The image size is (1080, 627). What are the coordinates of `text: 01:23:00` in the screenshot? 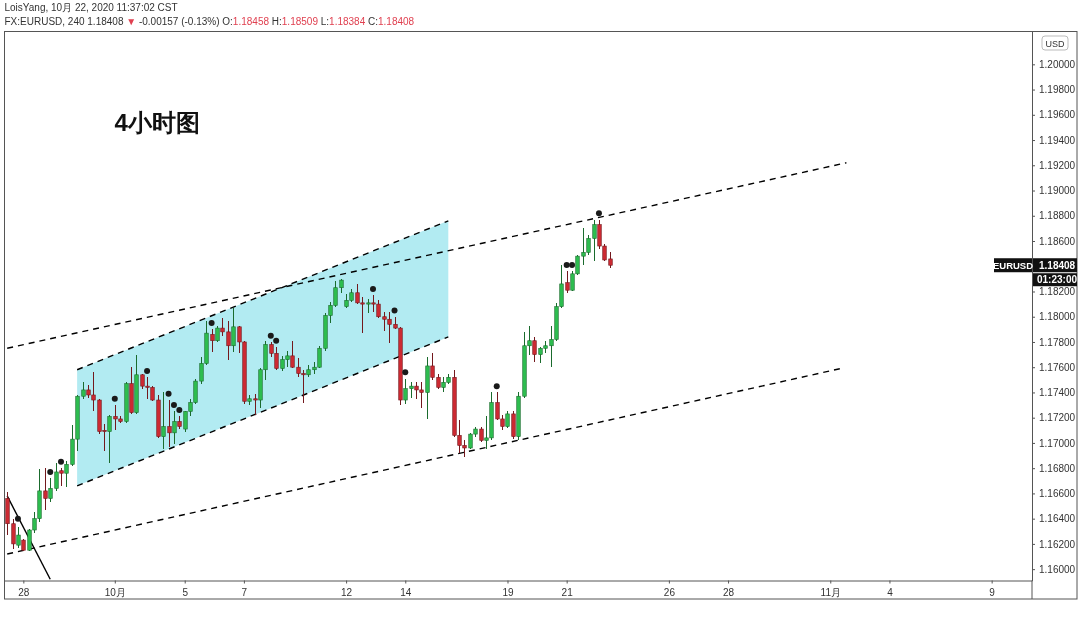 It's located at (1057, 280).